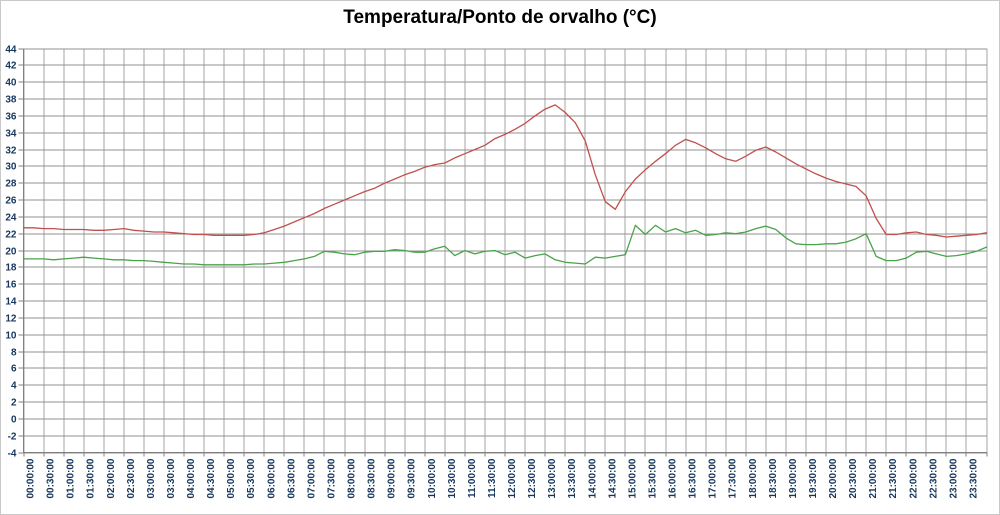  Describe the element at coordinates (793, 478) in the screenshot. I see `x-axis-tick-label: 19:00:00` at that location.